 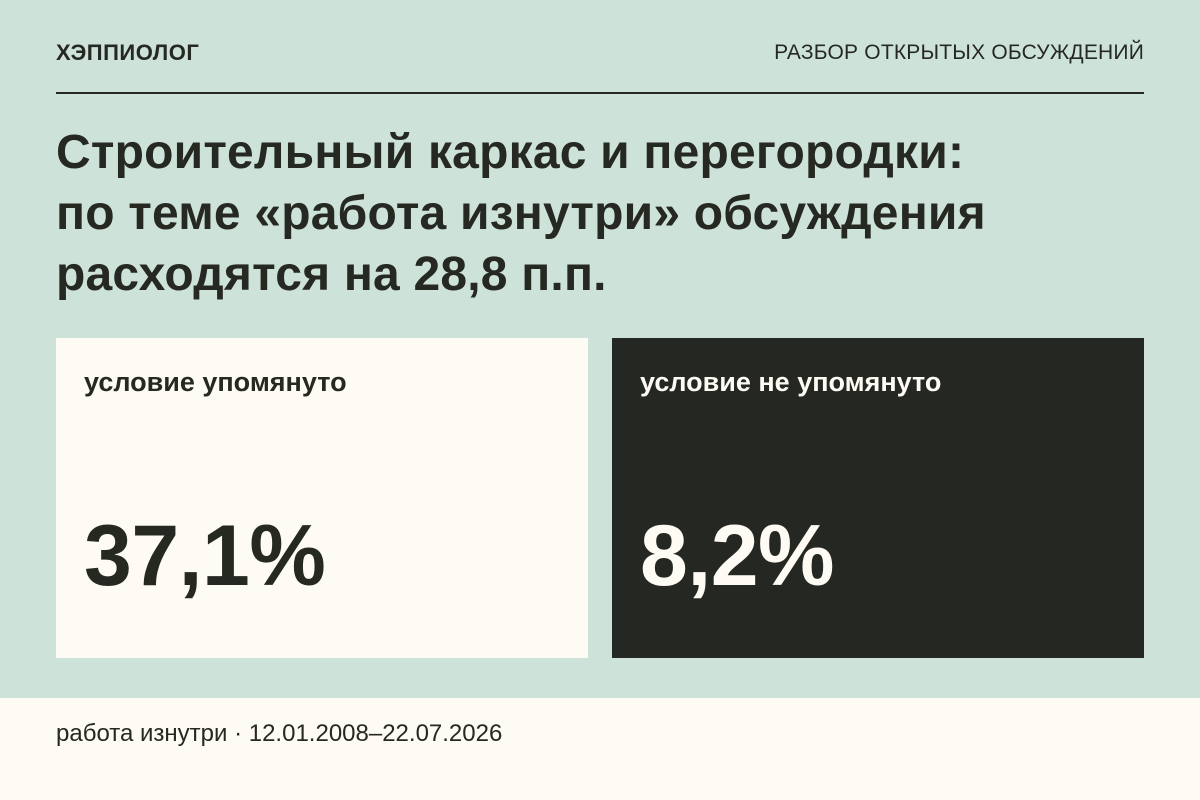 I want to click on footer: работа изнутри · 12.01.2008–22.07.2026, so click(x=600, y=749).